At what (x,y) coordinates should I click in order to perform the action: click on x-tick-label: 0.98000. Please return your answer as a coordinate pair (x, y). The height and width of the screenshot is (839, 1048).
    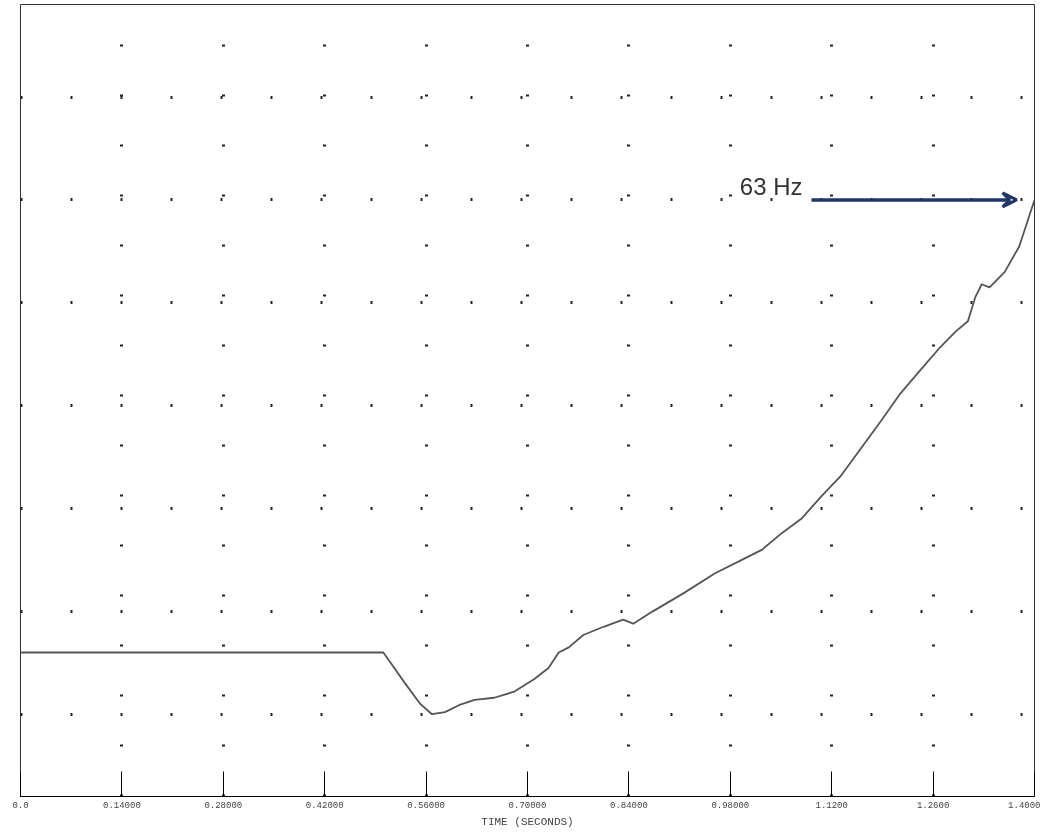
    Looking at the image, I should click on (730, 805).